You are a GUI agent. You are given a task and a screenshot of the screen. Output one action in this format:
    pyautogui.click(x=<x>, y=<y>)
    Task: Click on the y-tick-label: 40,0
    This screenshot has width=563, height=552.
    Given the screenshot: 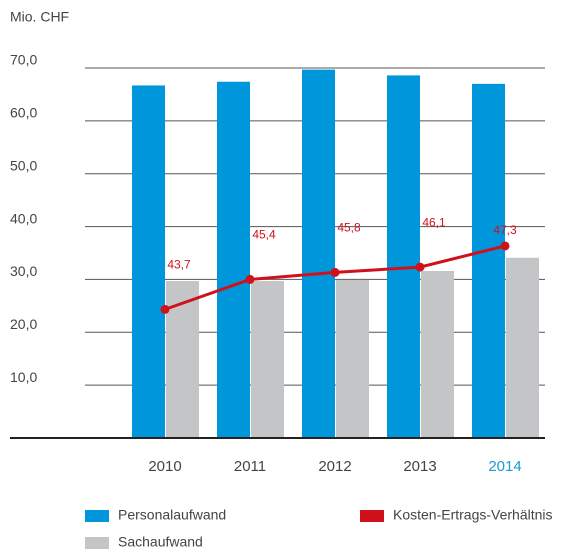 What is the action you would take?
    pyautogui.click(x=23, y=218)
    